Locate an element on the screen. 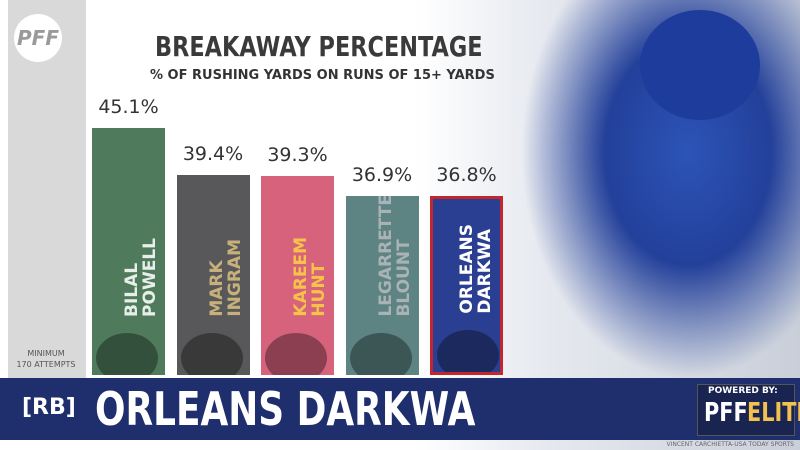 The width and height of the screenshot is (800, 450). bar-label: LEGARRETTE BLOUNT is located at coordinates (394, 256).